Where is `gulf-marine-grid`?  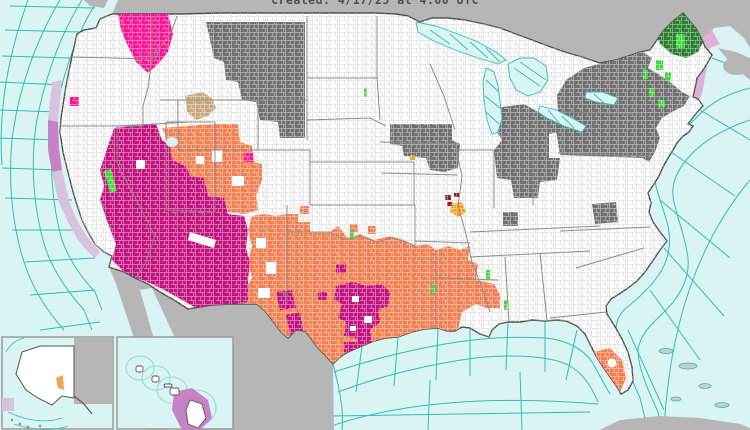 gulf-marine-grid is located at coordinates (405, 375).